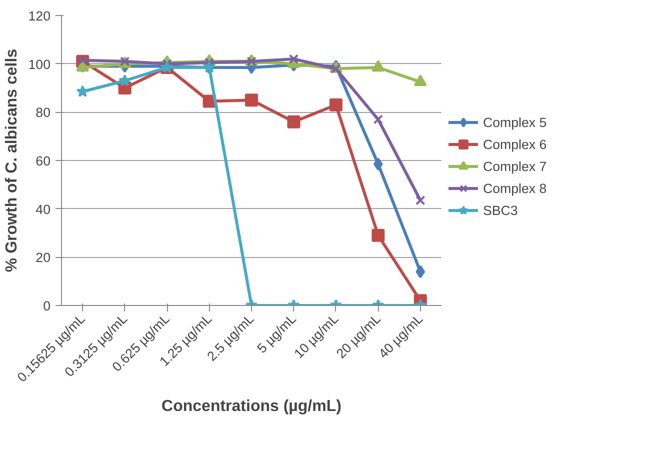 The width and height of the screenshot is (657, 450). Describe the element at coordinates (11, 160) in the screenshot. I see `y-axis-title: % Growth of C. albicans cells` at that location.